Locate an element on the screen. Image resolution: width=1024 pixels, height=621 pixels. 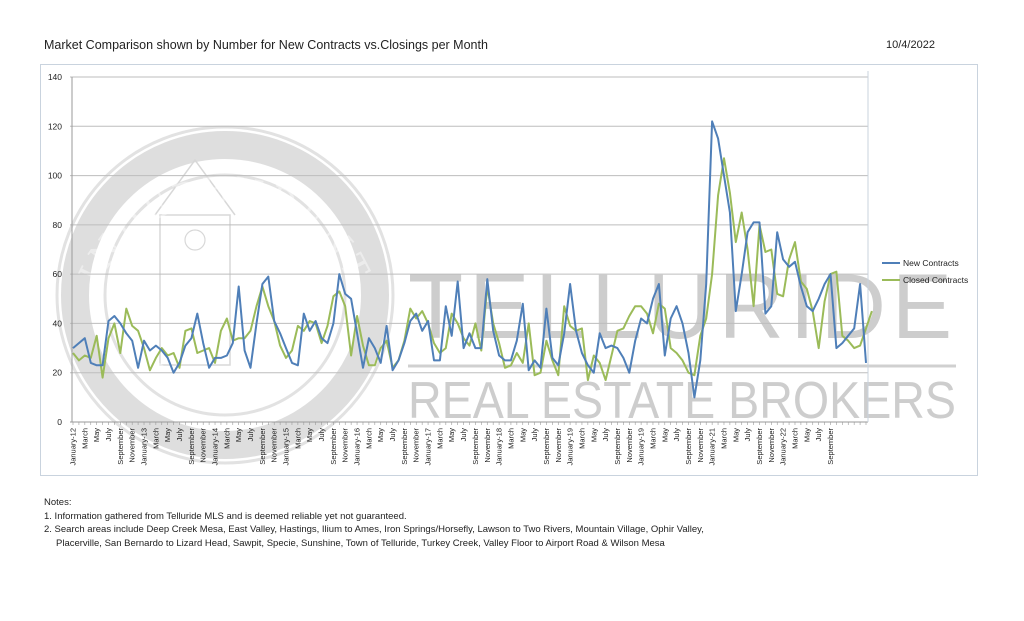
brand-watermark-line2: REAL ESTATE BROKERS is located at coordinates (682, 401).